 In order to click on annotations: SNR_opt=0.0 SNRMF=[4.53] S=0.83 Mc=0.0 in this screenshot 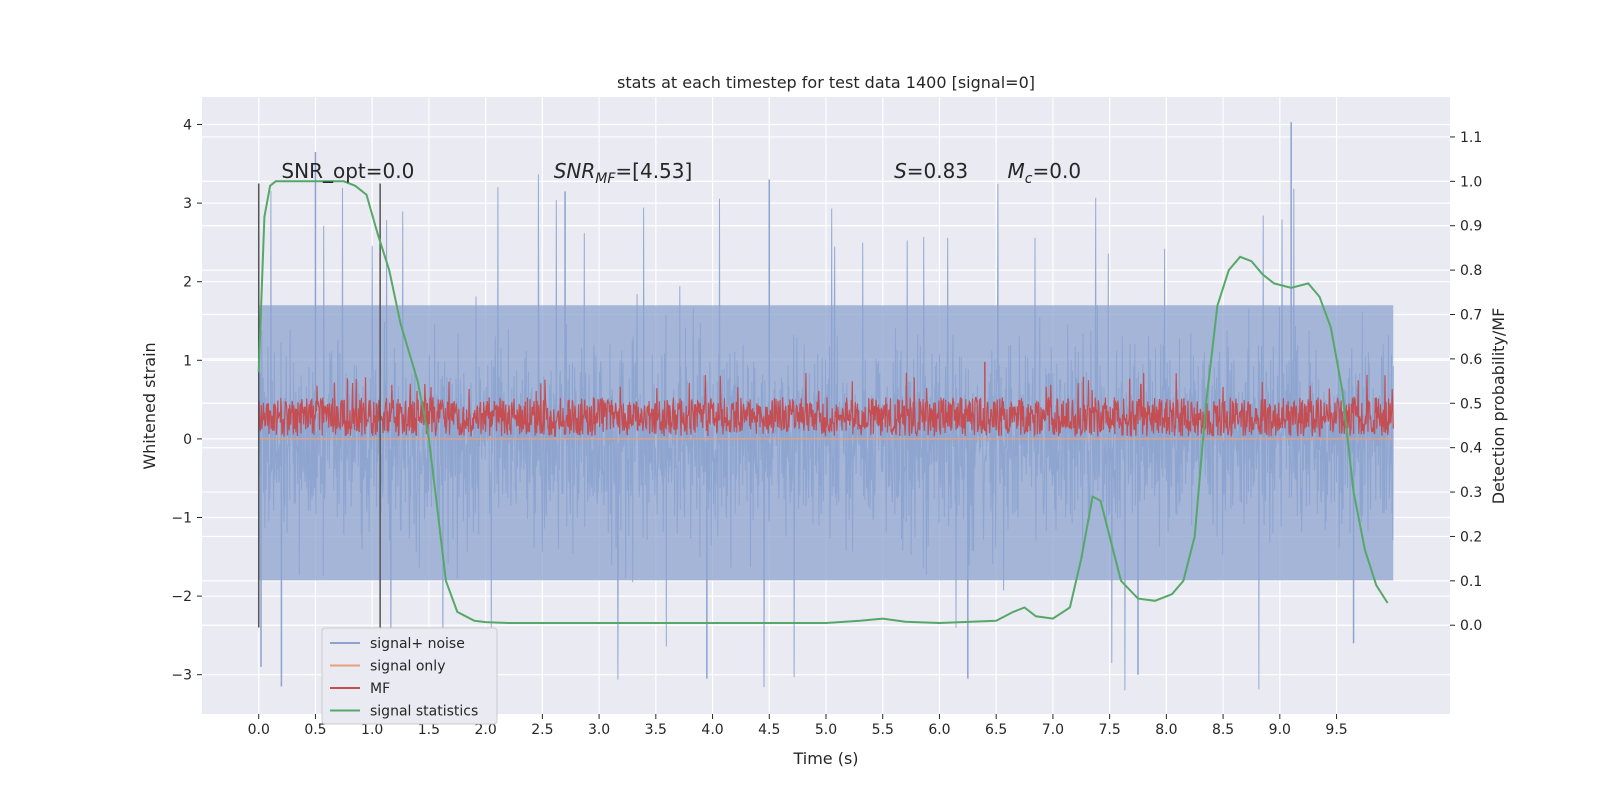, I will do `click(681, 173)`.